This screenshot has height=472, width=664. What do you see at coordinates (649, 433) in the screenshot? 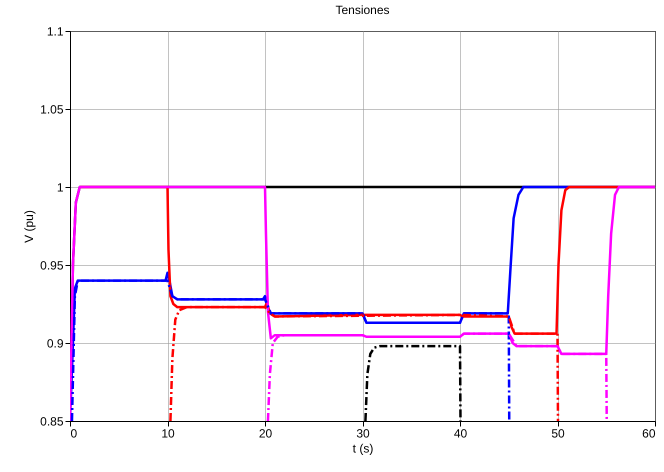
I see `x-tick-label: 60` at bounding box center [649, 433].